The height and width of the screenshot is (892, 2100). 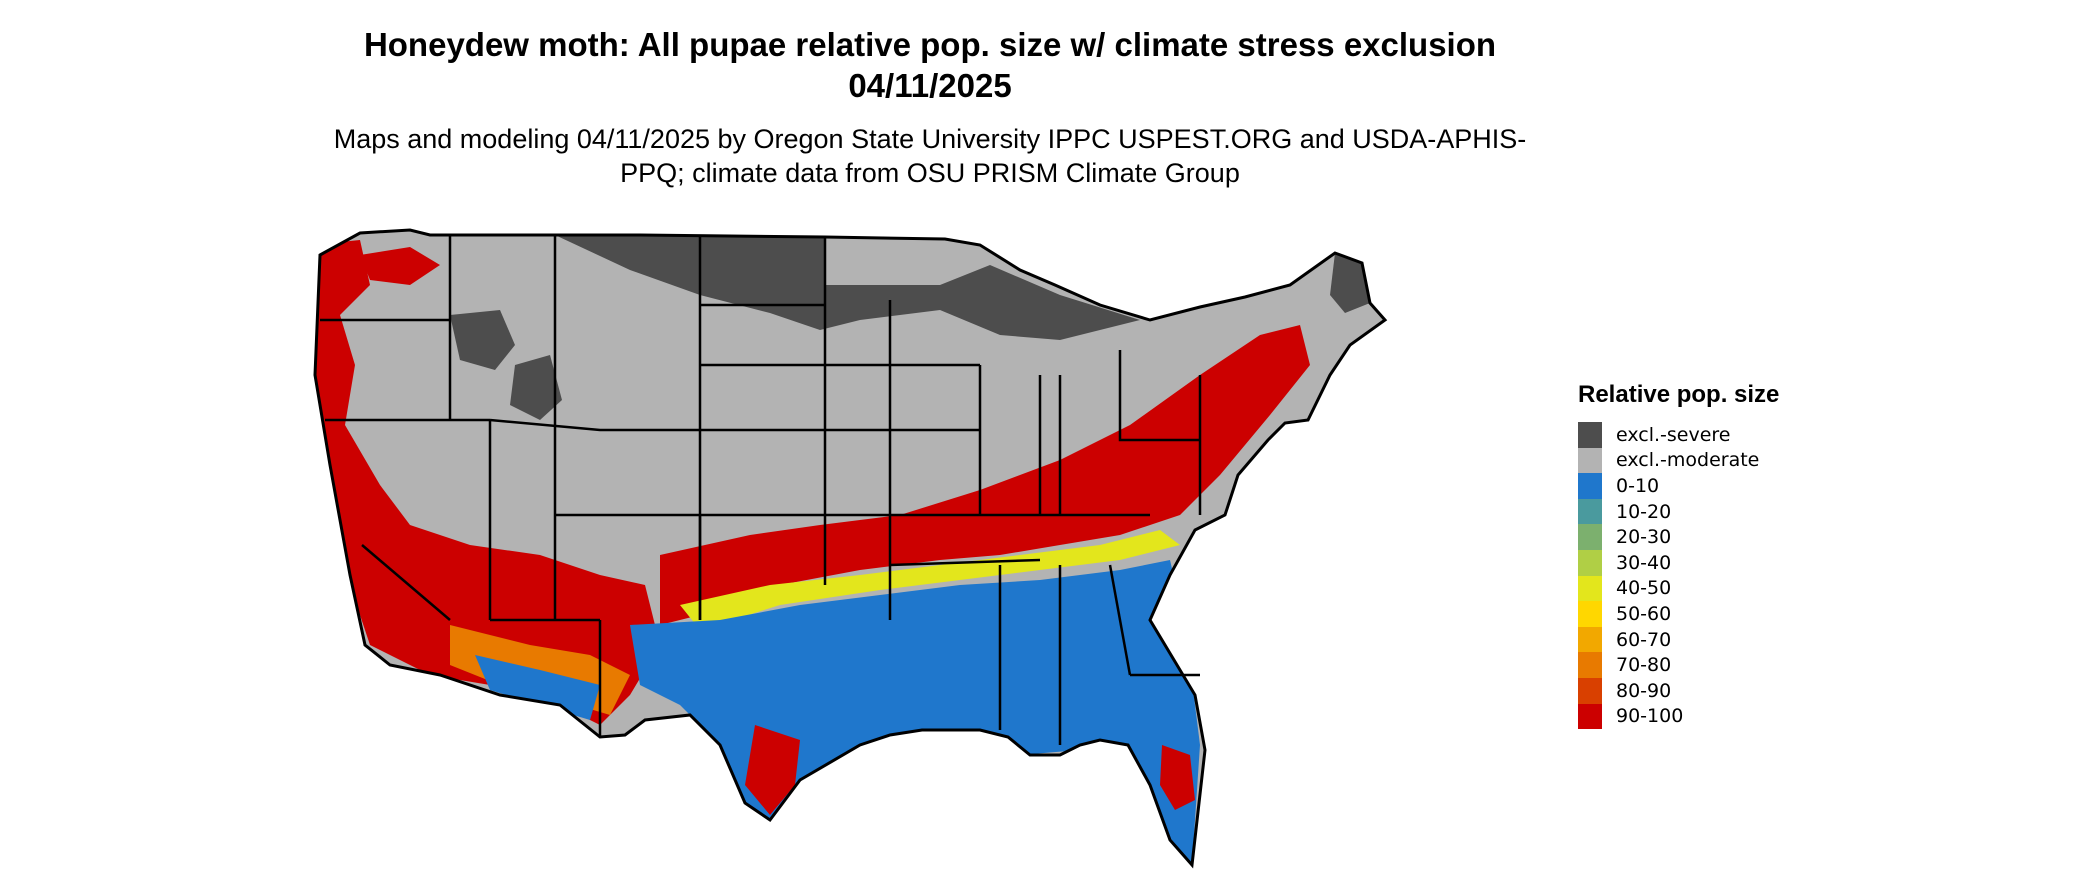 What do you see at coordinates (1644, 588) in the screenshot?
I see `legend-label: 40-50` at bounding box center [1644, 588].